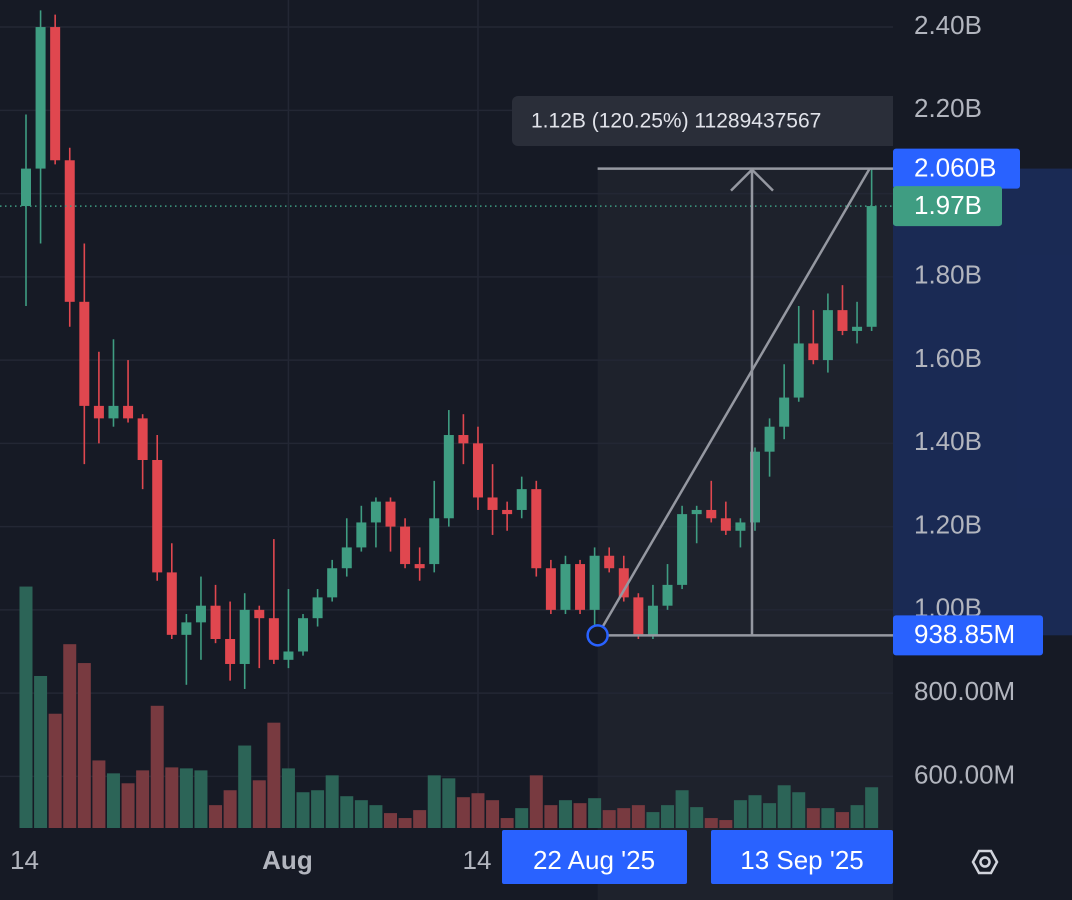 This screenshot has height=900, width=1072. Describe the element at coordinates (594, 860) in the screenshot. I see `range-start-label: 22 Aug '25` at that location.